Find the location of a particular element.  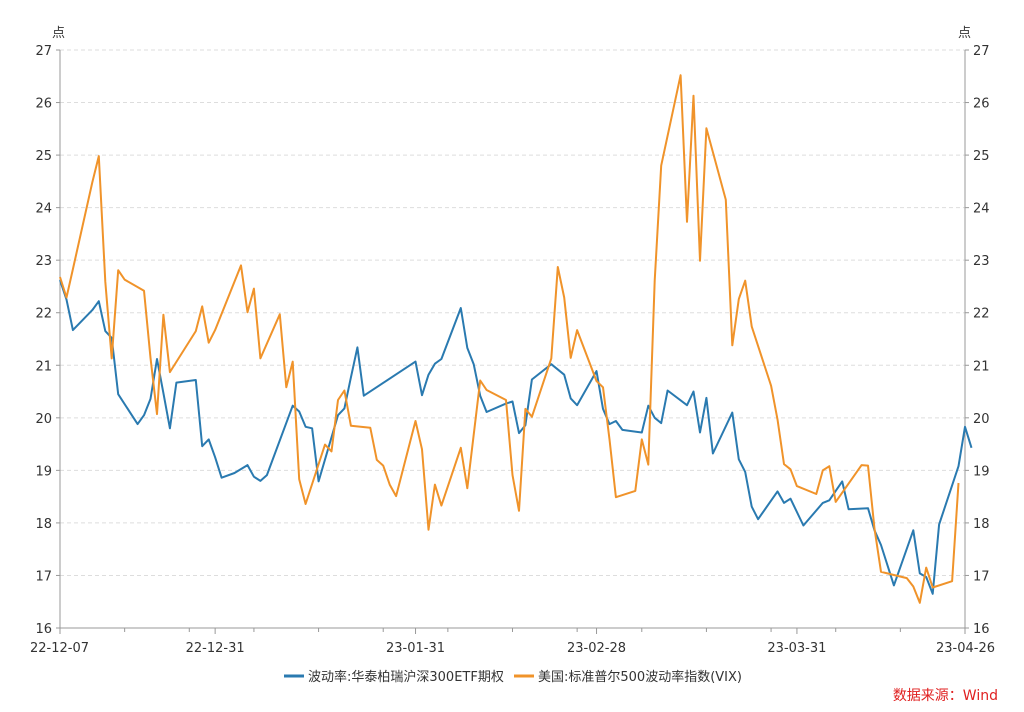

y-tick-label-right: 25 is located at coordinates (981, 156).